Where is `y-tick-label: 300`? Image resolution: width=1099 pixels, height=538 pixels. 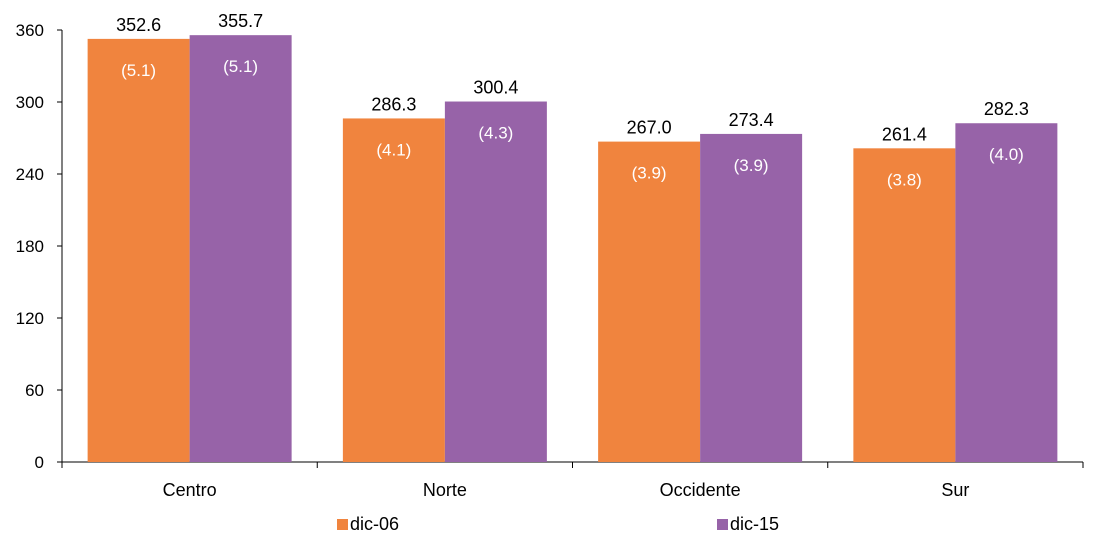 y-tick-label: 300 is located at coordinates (30, 102).